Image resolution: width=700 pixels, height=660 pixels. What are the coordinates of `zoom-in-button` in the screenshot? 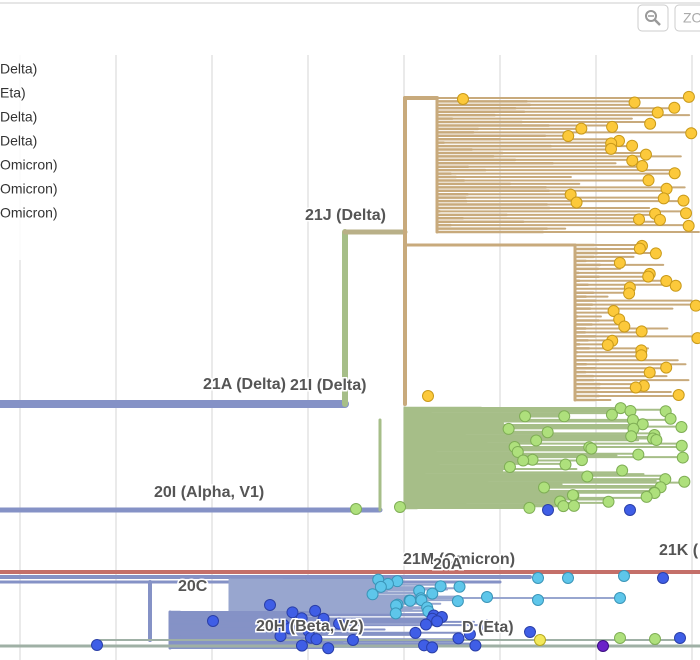 It's located at (653, 18).